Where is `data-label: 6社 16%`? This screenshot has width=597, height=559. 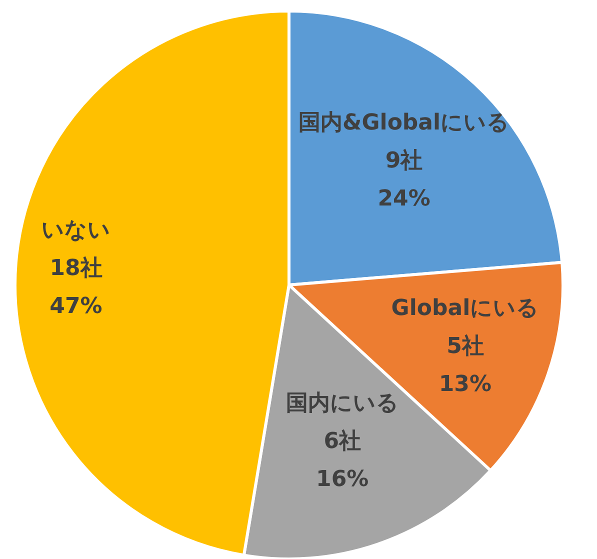
data-label: 6社 16% is located at coordinates (342, 460).